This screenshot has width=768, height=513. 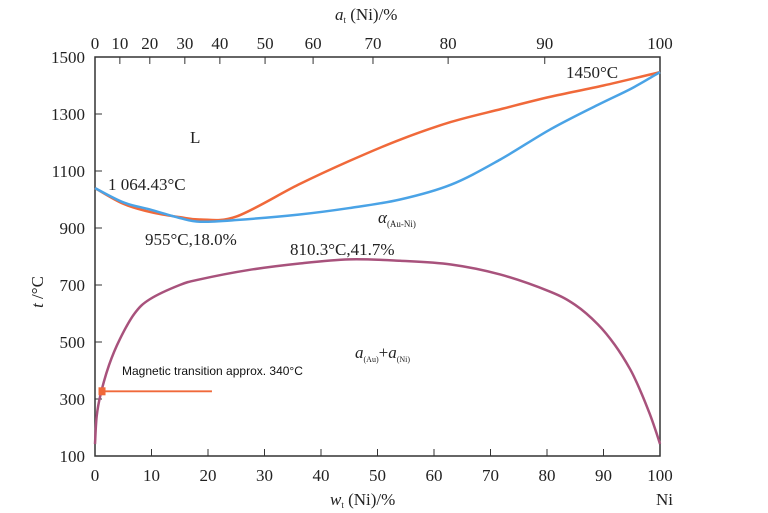 What do you see at coordinates (68, 57) in the screenshot?
I see `y-tick-label: 1500` at bounding box center [68, 57].